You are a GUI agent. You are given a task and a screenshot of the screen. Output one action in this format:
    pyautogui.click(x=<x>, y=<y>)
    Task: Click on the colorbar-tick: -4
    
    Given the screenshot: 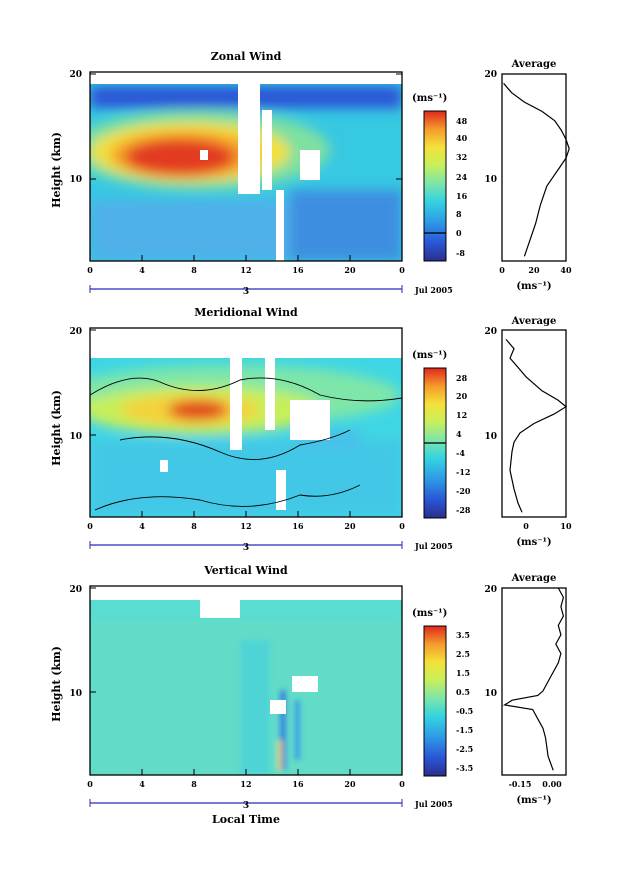 What is the action you would take?
    pyautogui.click(x=460, y=453)
    